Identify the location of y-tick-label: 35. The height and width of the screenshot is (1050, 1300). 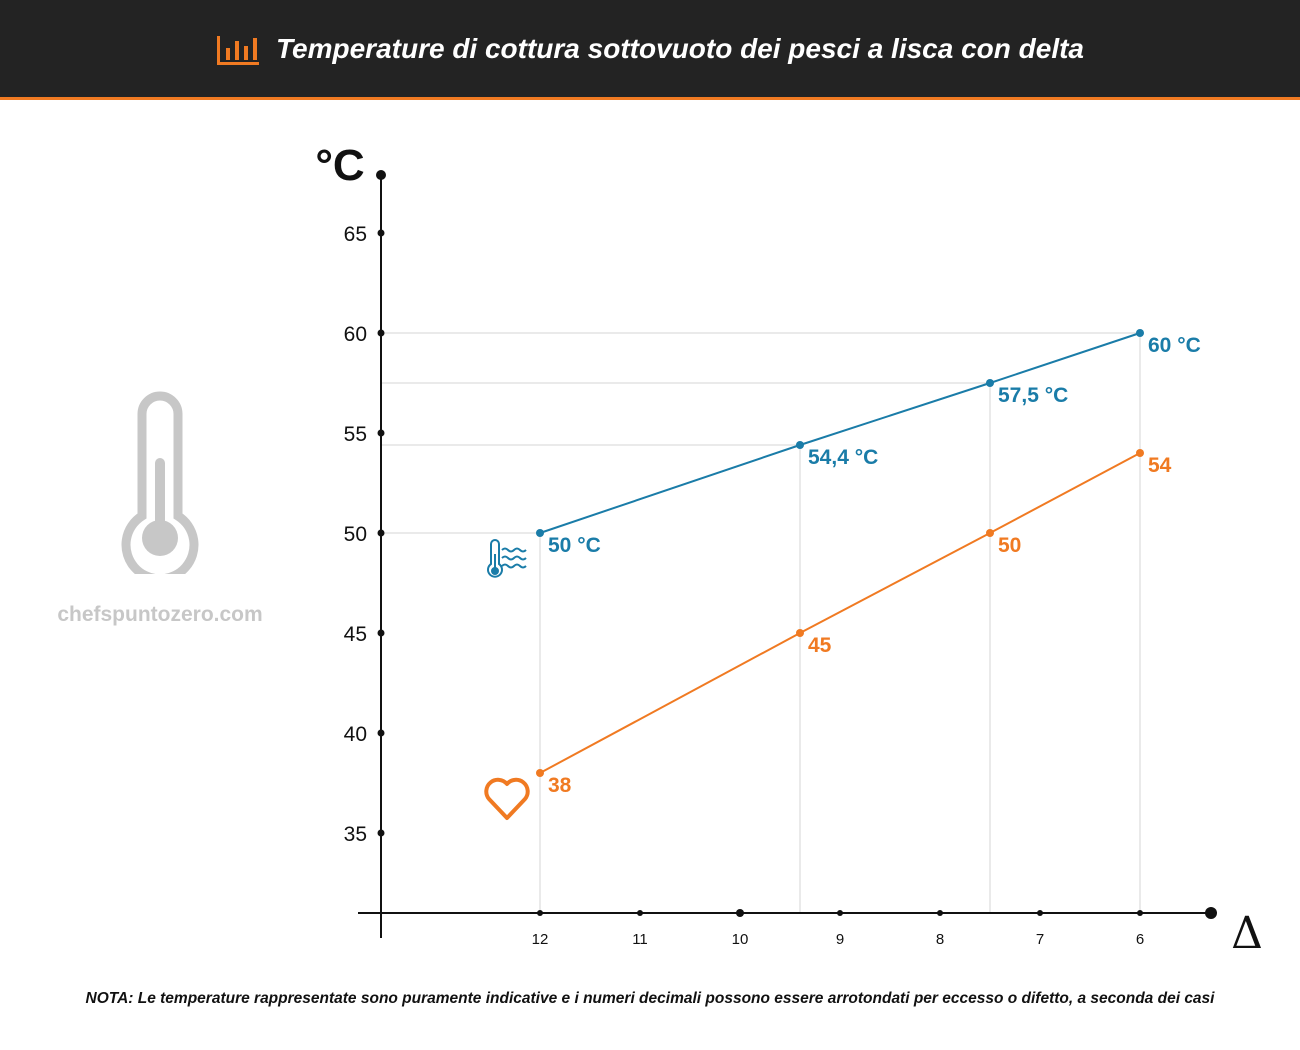
(355, 834).